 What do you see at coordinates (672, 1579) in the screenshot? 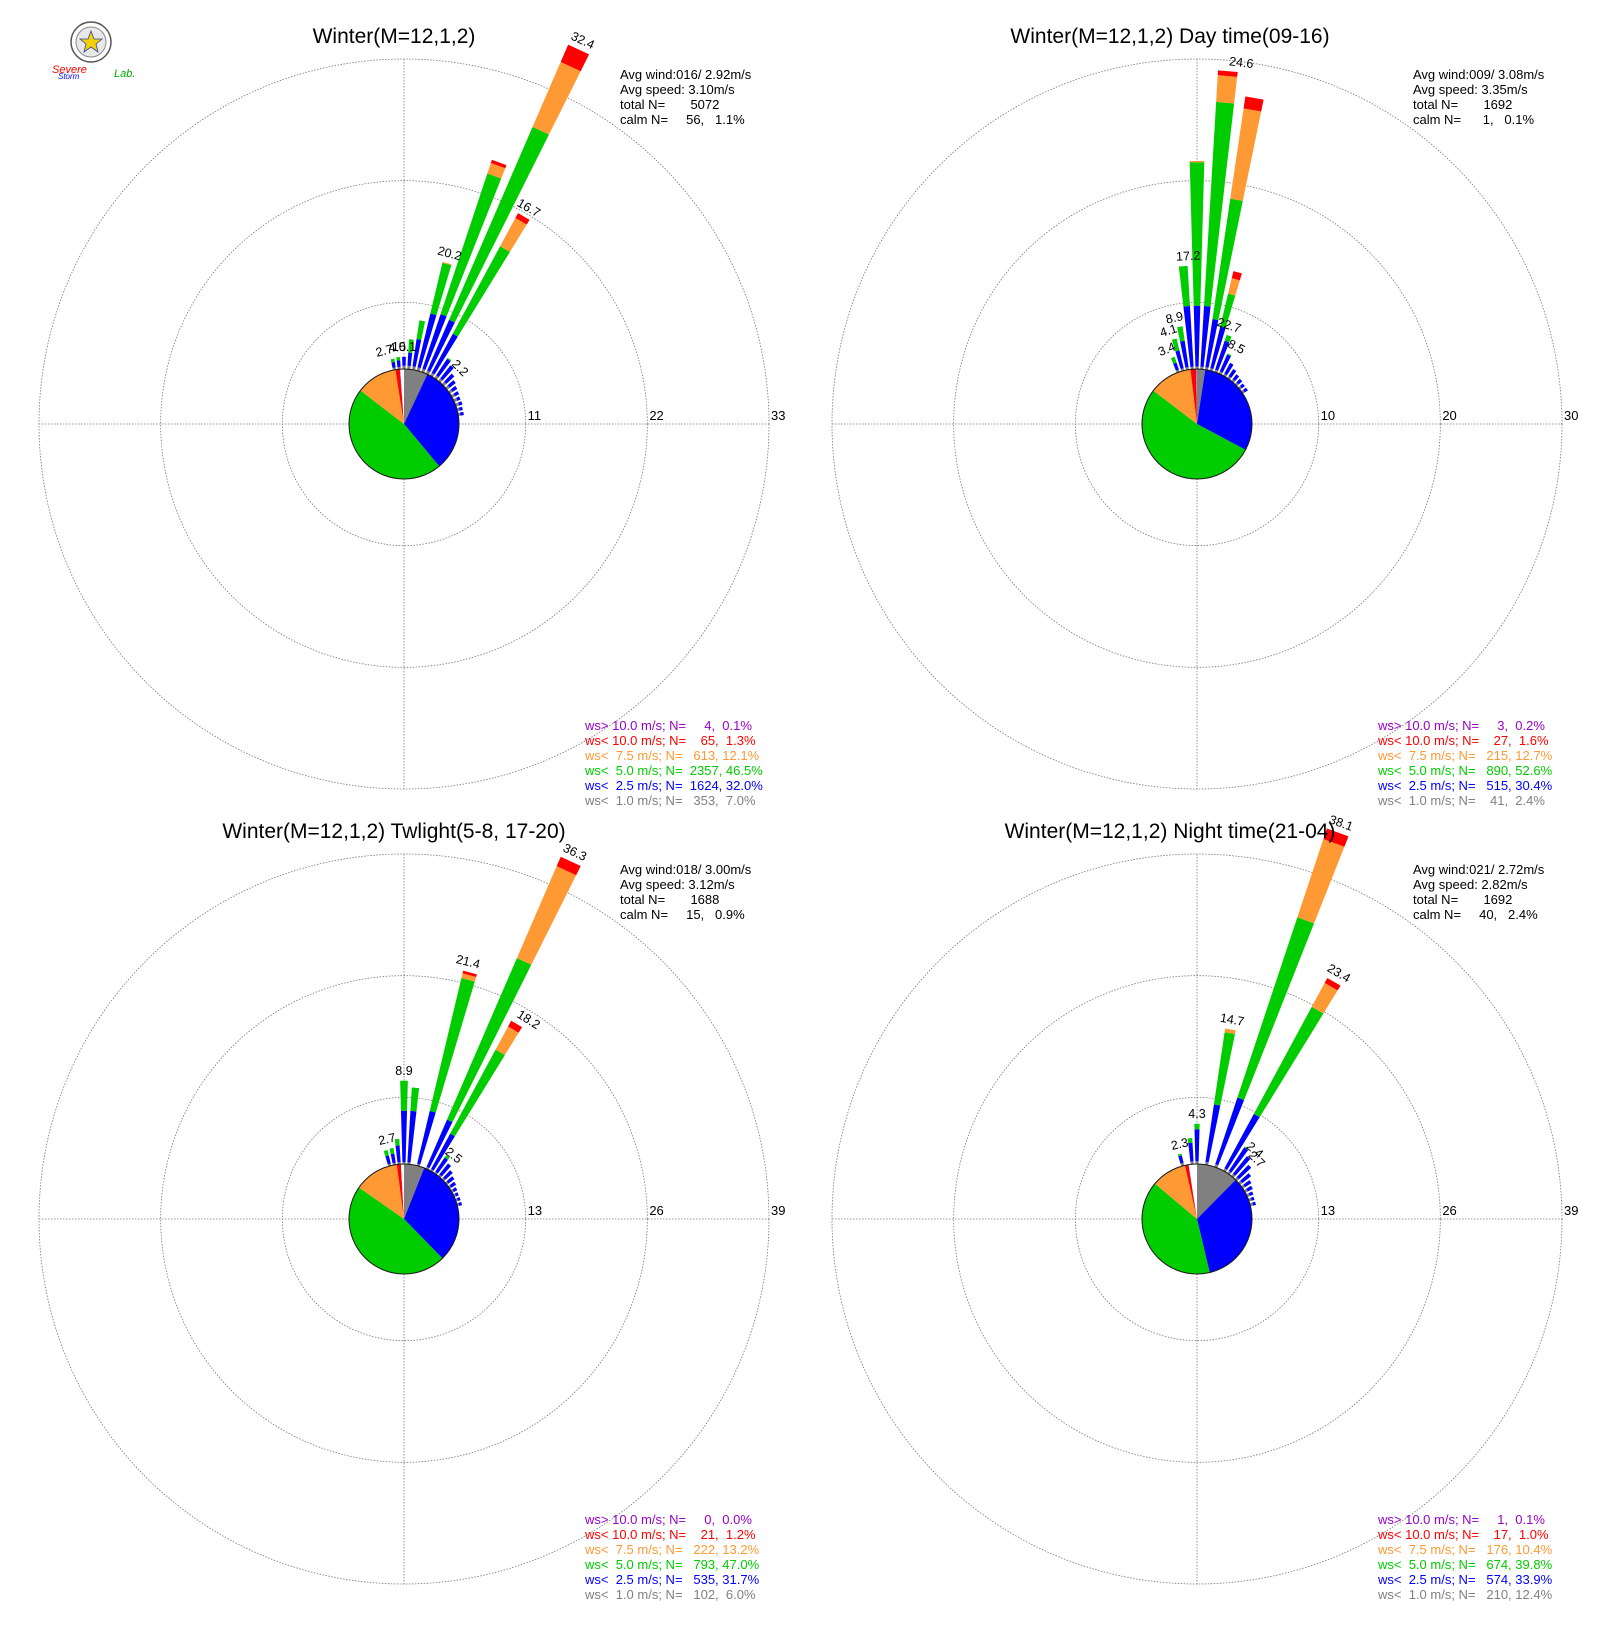
I see `legend-entry: ws< 2.5 m/s; N= 535, 31.7%` at bounding box center [672, 1579].